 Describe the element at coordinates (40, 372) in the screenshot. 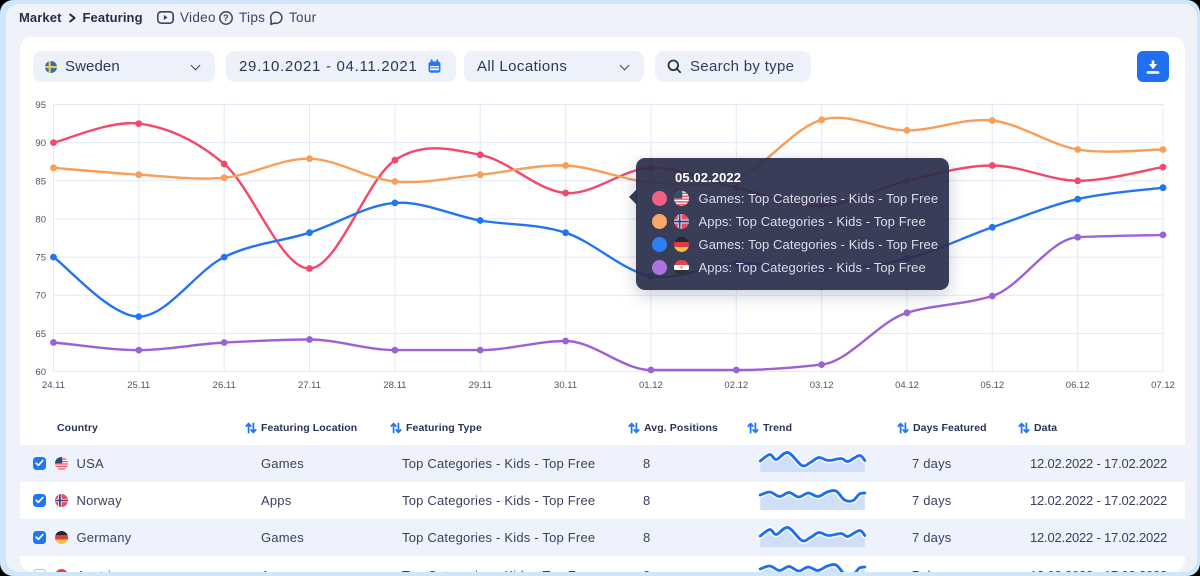

I see `svg-text: 60` at that location.